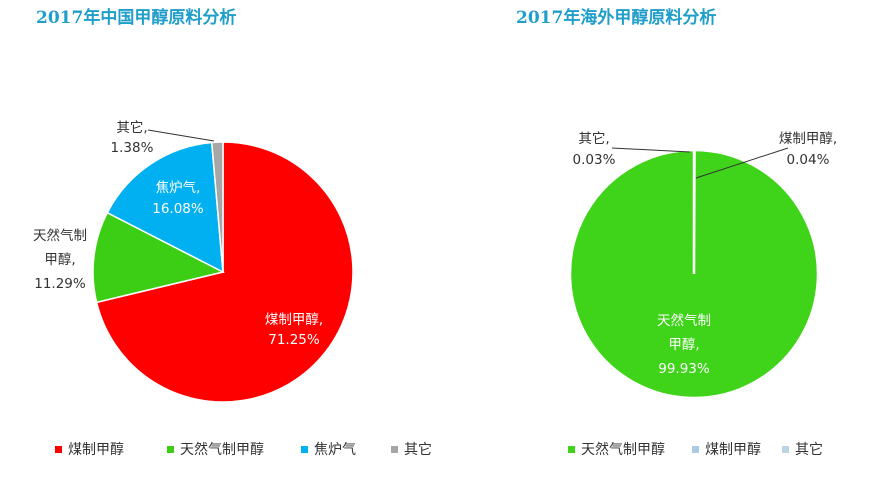 The width and height of the screenshot is (872, 486). What do you see at coordinates (335, 450) in the screenshot?
I see `legend-label: 焦炉气` at bounding box center [335, 450].